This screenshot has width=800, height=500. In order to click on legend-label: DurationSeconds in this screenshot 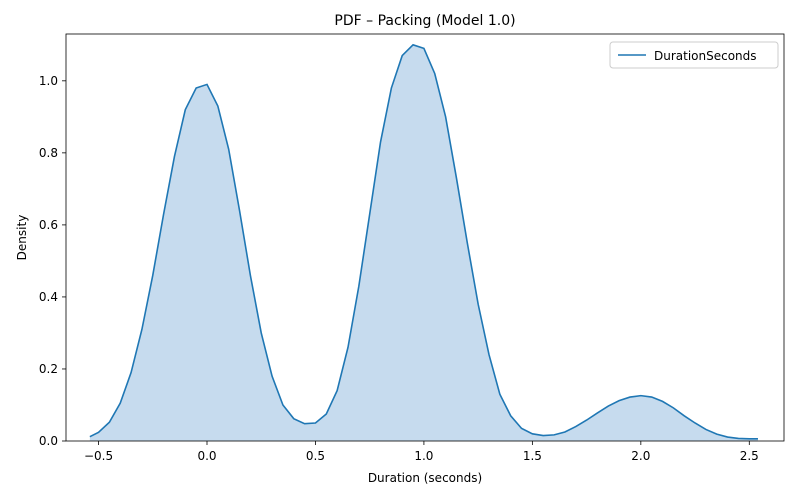, I will do `click(705, 56)`.